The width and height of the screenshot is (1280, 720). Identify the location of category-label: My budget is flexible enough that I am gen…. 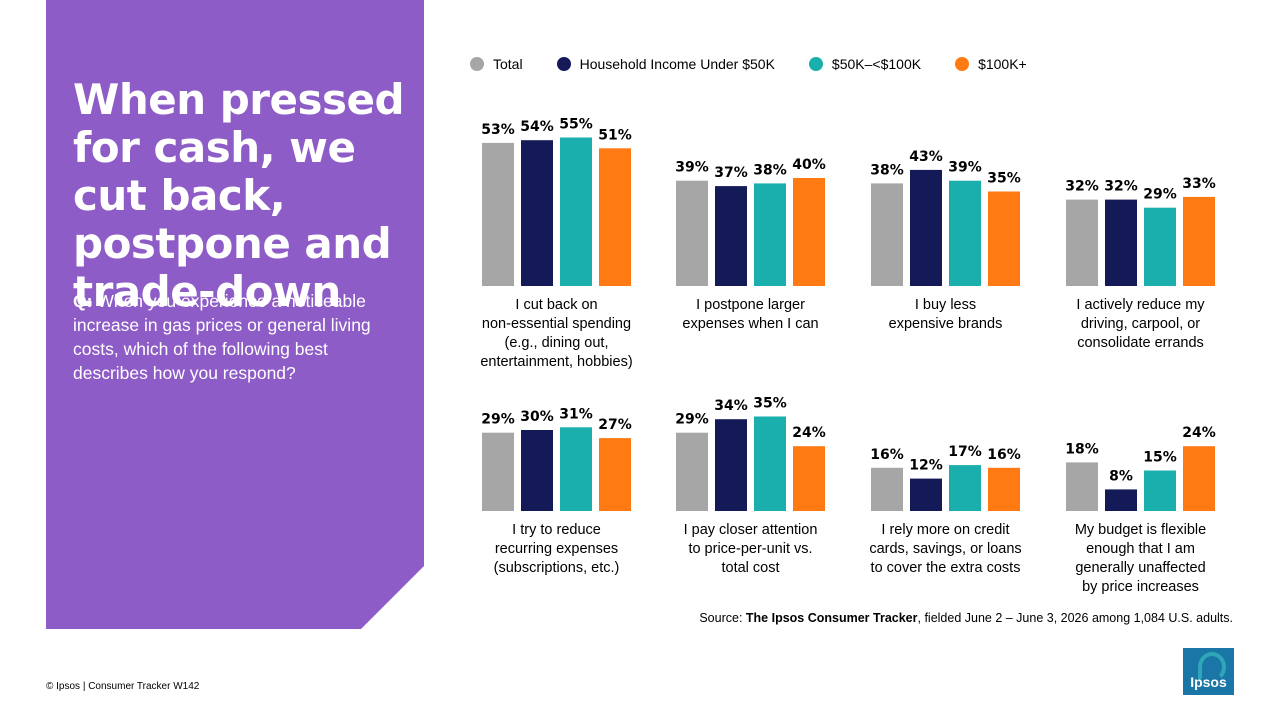
(1140, 558).